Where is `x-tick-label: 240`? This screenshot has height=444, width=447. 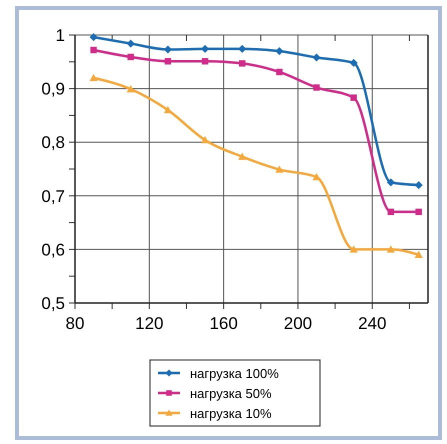
x-tick-label: 240 is located at coordinates (372, 323).